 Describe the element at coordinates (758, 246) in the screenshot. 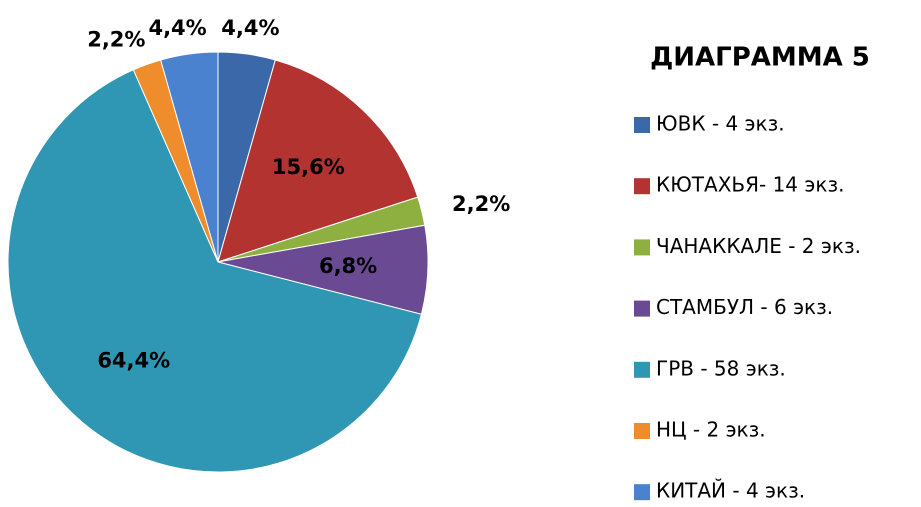

I see `legend-label: ЧАНАККАЛЕ - 2 экз.` at that location.